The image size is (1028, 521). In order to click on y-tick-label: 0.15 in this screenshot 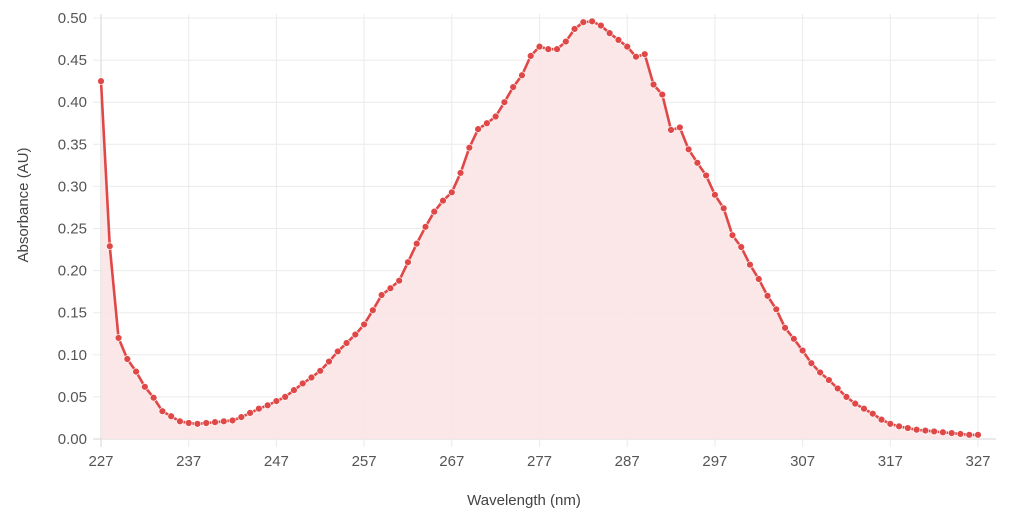, I will do `click(72, 313)`.